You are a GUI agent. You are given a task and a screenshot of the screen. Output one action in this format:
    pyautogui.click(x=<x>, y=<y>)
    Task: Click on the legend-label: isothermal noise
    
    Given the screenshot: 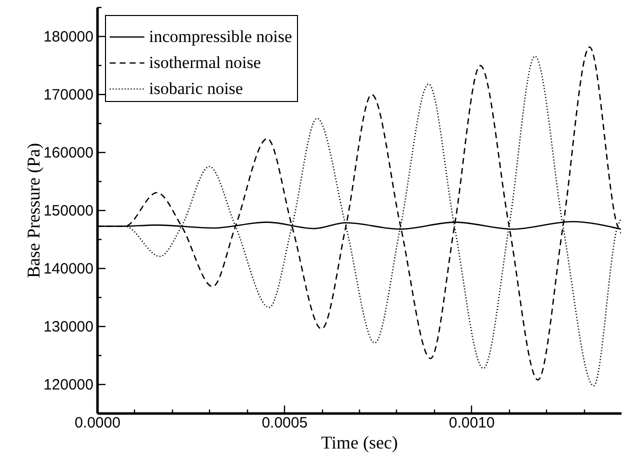 What is the action you would take?
    pyautogui.click(x=205, y=62)
    